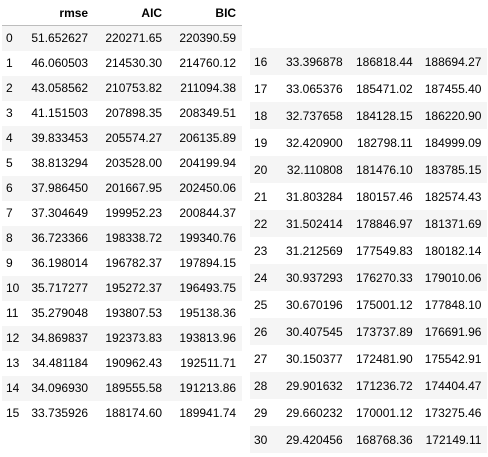 This screenshot has width=488, height=457. I want to click on cell-rmse: 31.803284, so click(314, 196).